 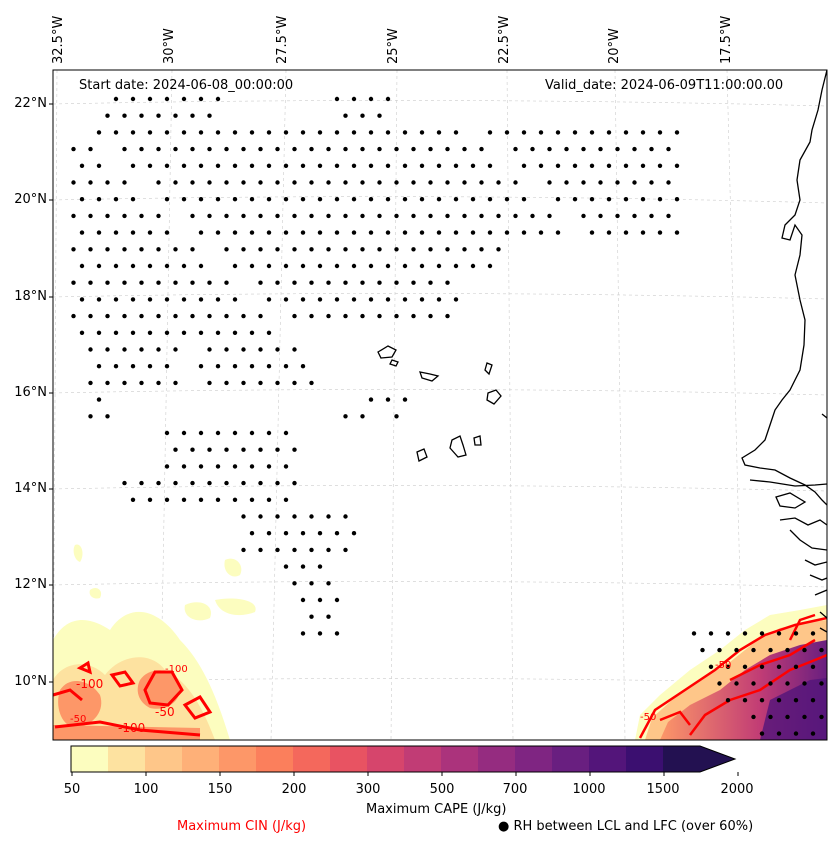 What do you see at coordinates (436, 809) in the screenshot?
I see `colorbar-label: Maximum CAPE (J/kg)` at bounding box center [436, 809].